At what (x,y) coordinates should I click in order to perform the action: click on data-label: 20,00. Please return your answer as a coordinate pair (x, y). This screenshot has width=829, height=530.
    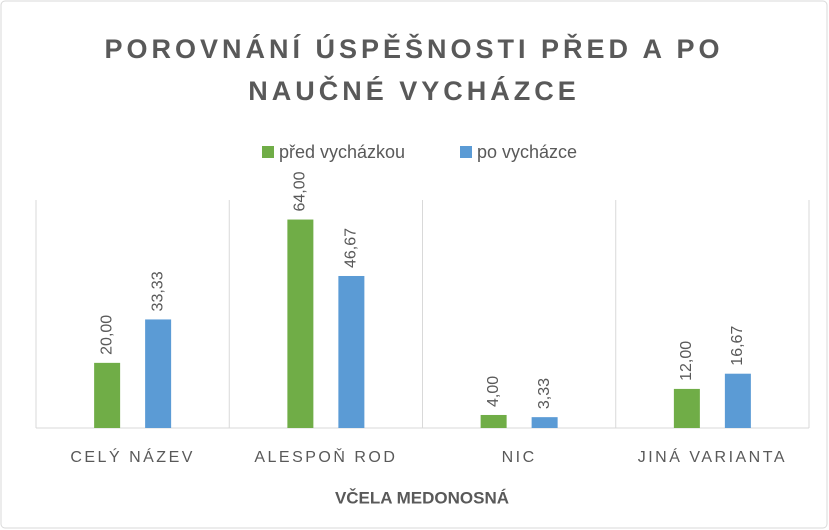
    Looking at the image, I should click on (106, 335).